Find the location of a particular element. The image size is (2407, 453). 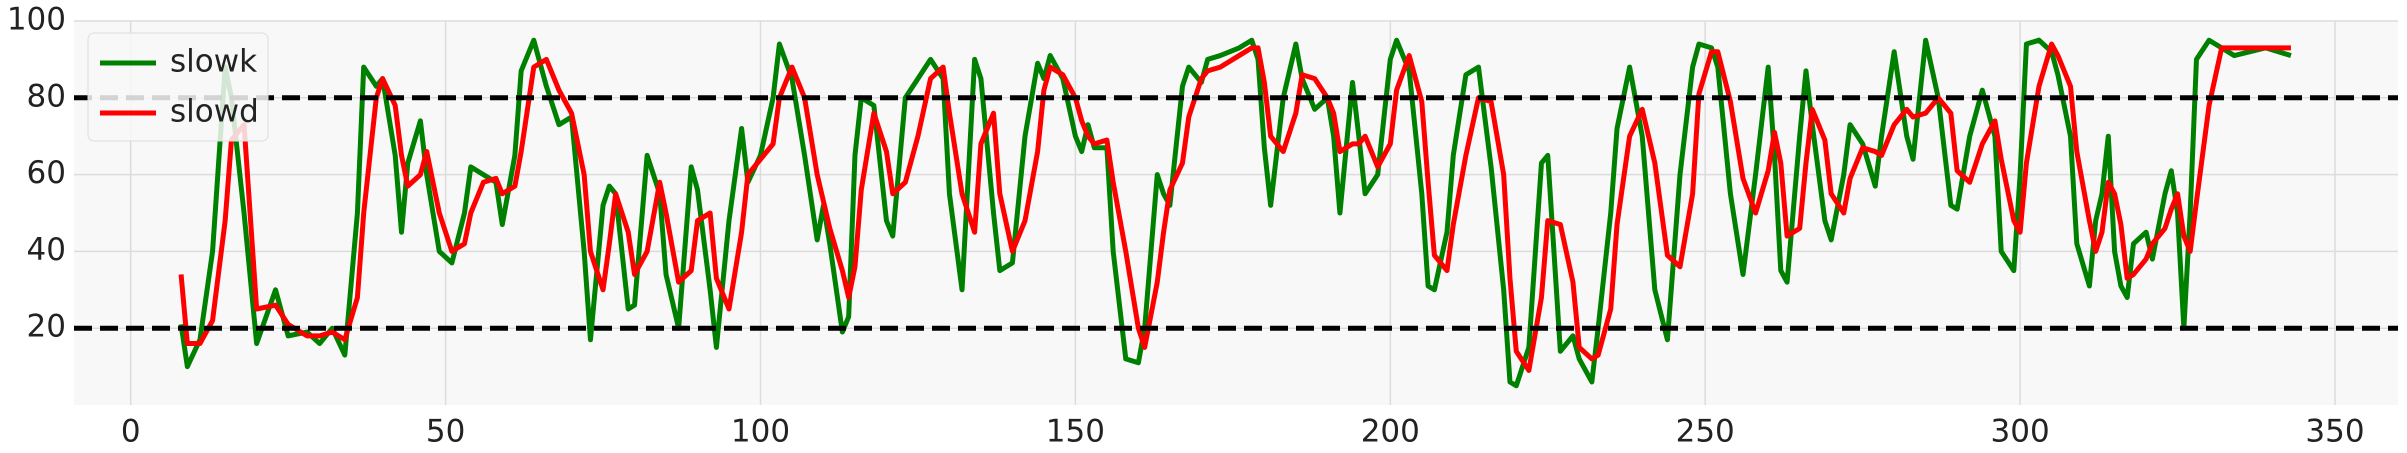

x-tick-label: 50 is located at coordinates (445, 432).